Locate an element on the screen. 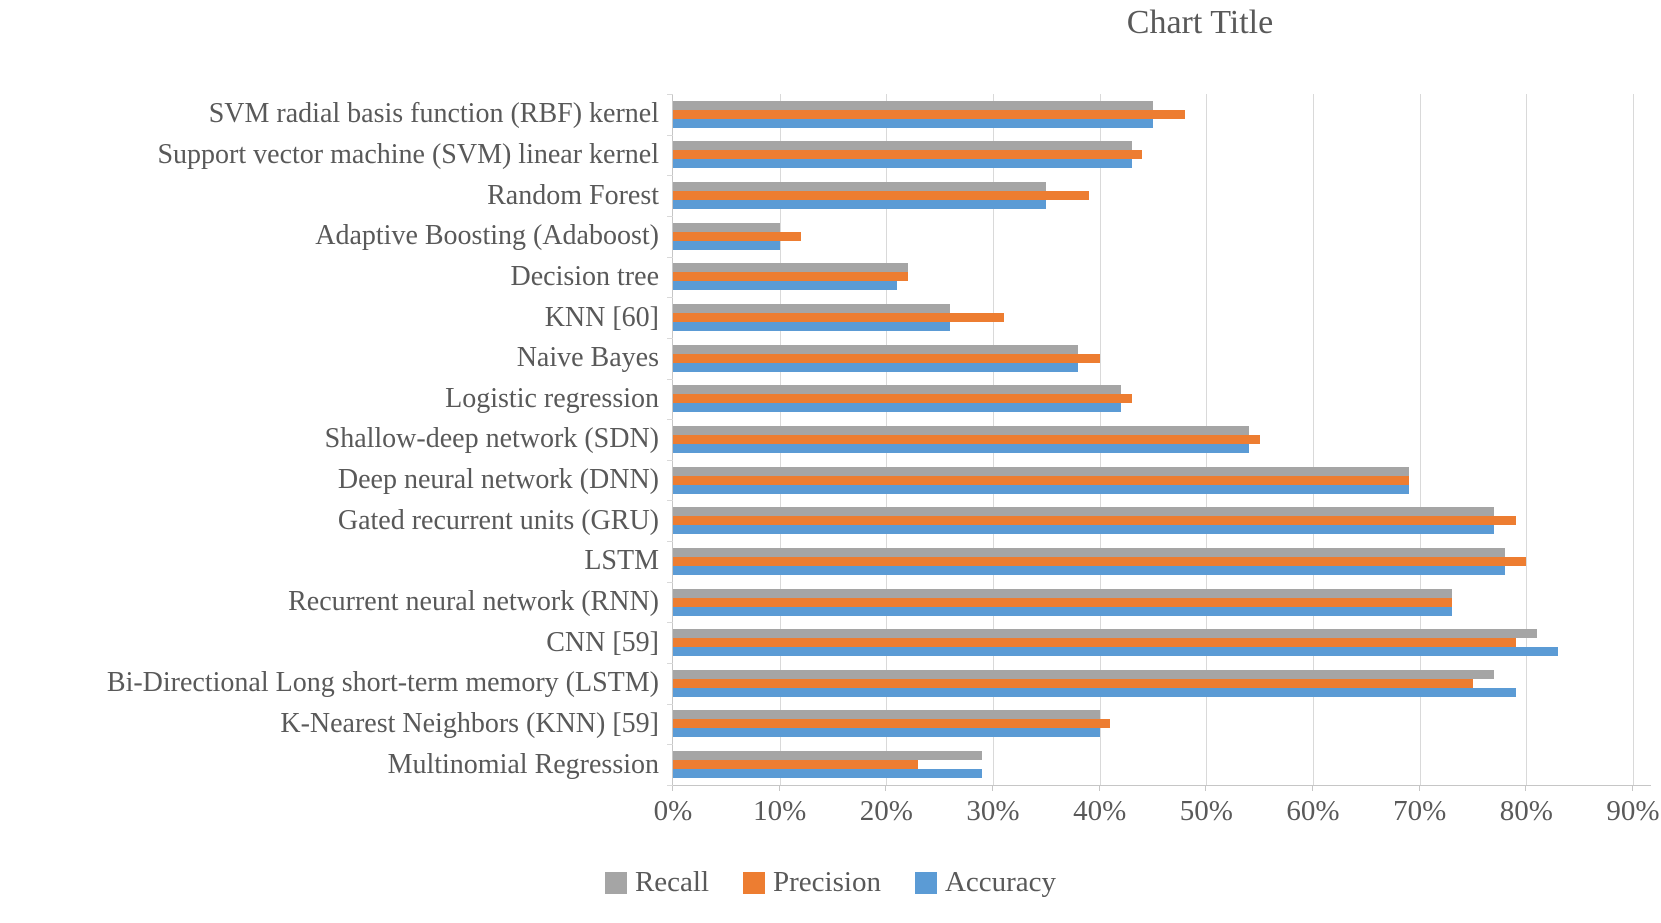  category-label: Logistic regression is located at coordinates (552, 398).